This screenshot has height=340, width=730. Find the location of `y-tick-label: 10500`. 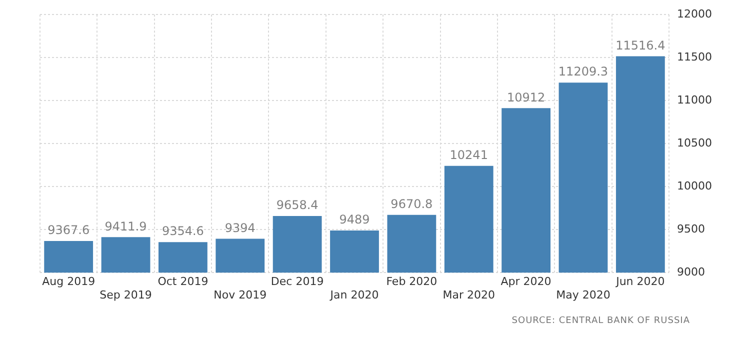

y-tick-label: 10500 is located at coordinates (694, 143).